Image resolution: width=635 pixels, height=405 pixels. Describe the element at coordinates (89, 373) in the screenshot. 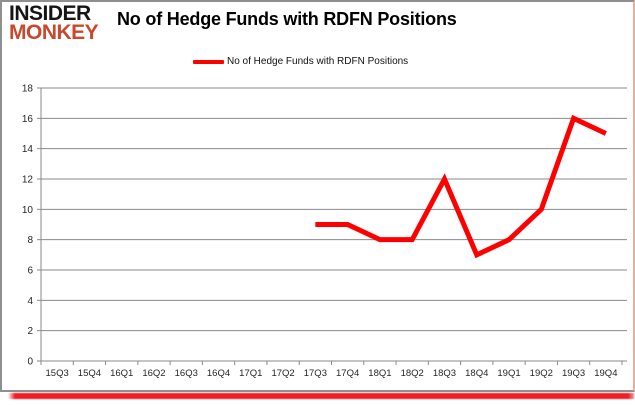

I see `x-axis-label: 15Q4` at that location.